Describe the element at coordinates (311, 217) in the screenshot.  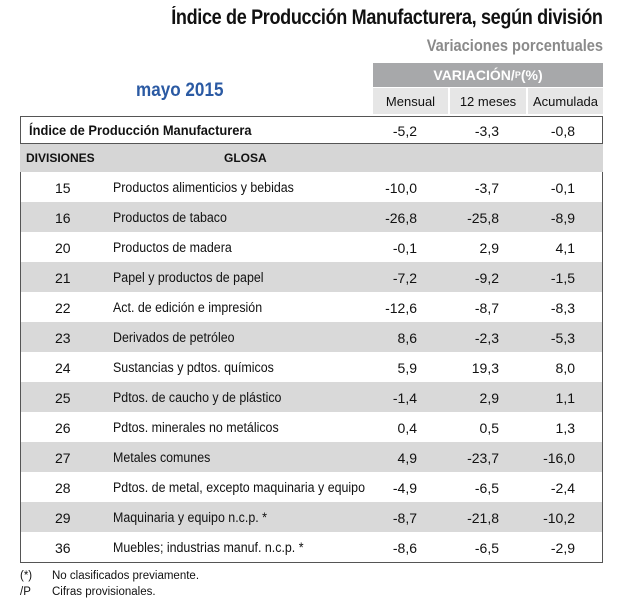
I see `table-row: 16 Productos de tabaco -26,8 -25,8 -8,9` at that location.